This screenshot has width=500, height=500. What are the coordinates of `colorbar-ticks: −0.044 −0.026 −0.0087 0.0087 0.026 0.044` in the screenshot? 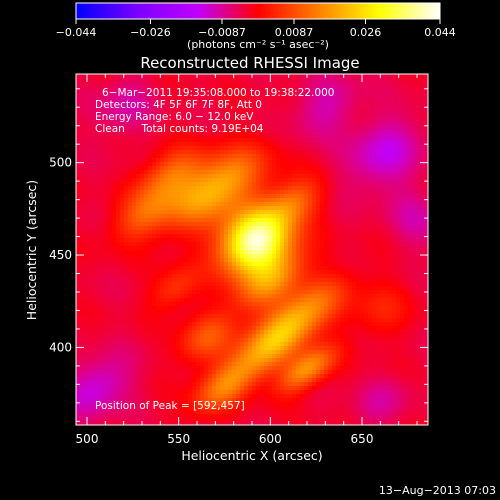 It's located at (256, 29).